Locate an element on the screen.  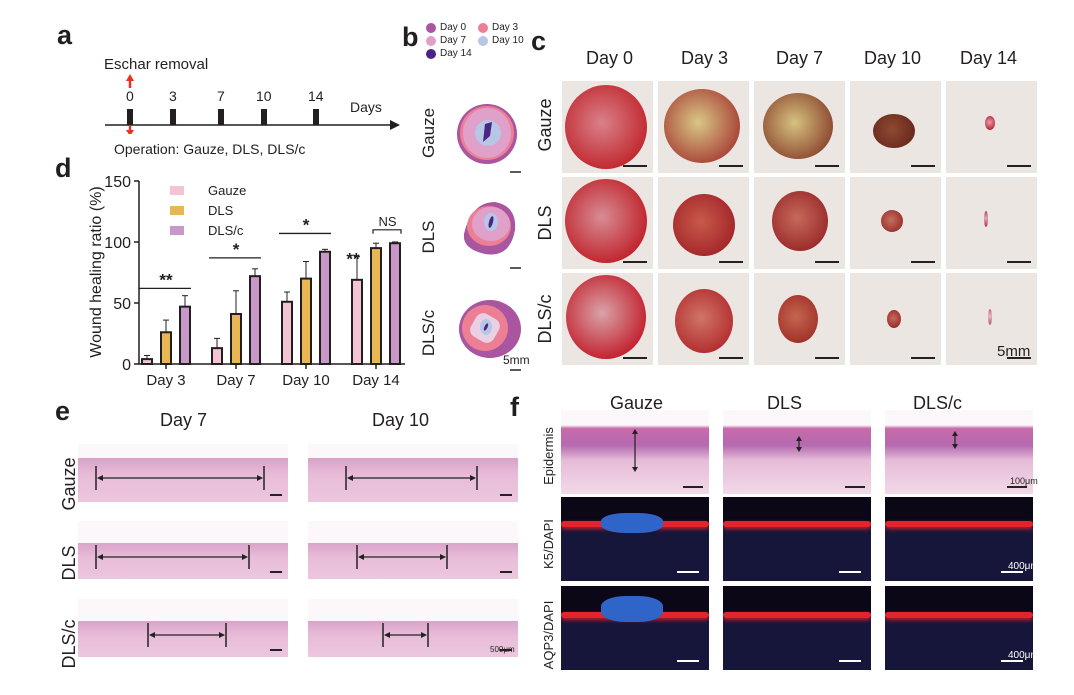
bar-gauze-day14 is located at coordinates (357, 322).